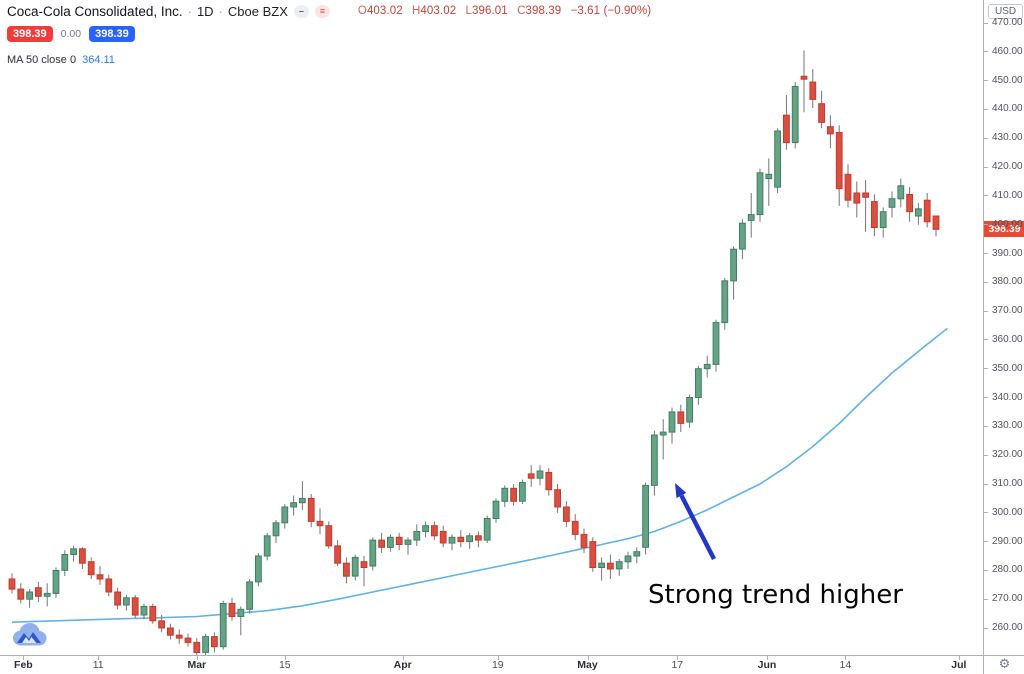 Image resolution: width=1024 pixels, height=674 pixels. What do you see at coordinates (257, 11) in the screenshot?
I see `exchange-label: Cboe BZX` at bounding box center [257, 11].